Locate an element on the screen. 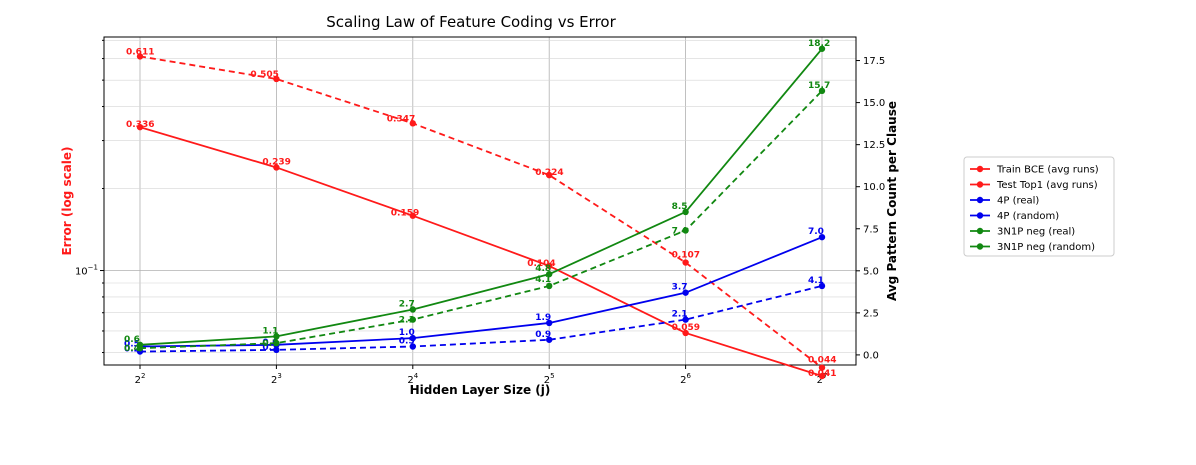 The height and width of the screenshot is (465, 1196). series-1-data-label-3: 0.224 is located at coordinates (549, 173).